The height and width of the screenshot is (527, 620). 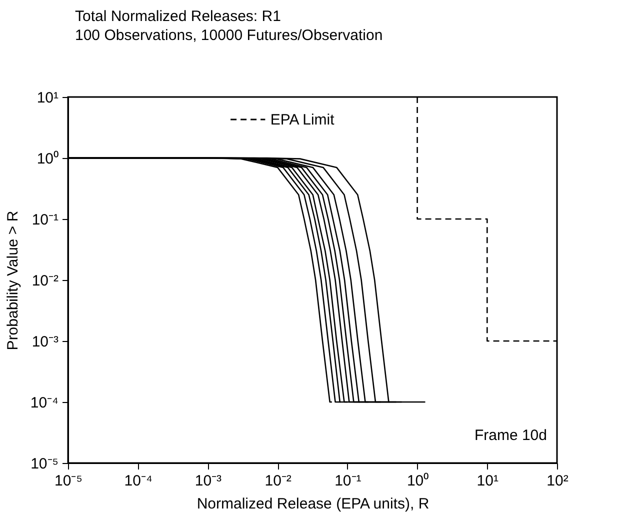 I want to click on y-tick-label: 10⁻¹, so click(x=45, y=220).